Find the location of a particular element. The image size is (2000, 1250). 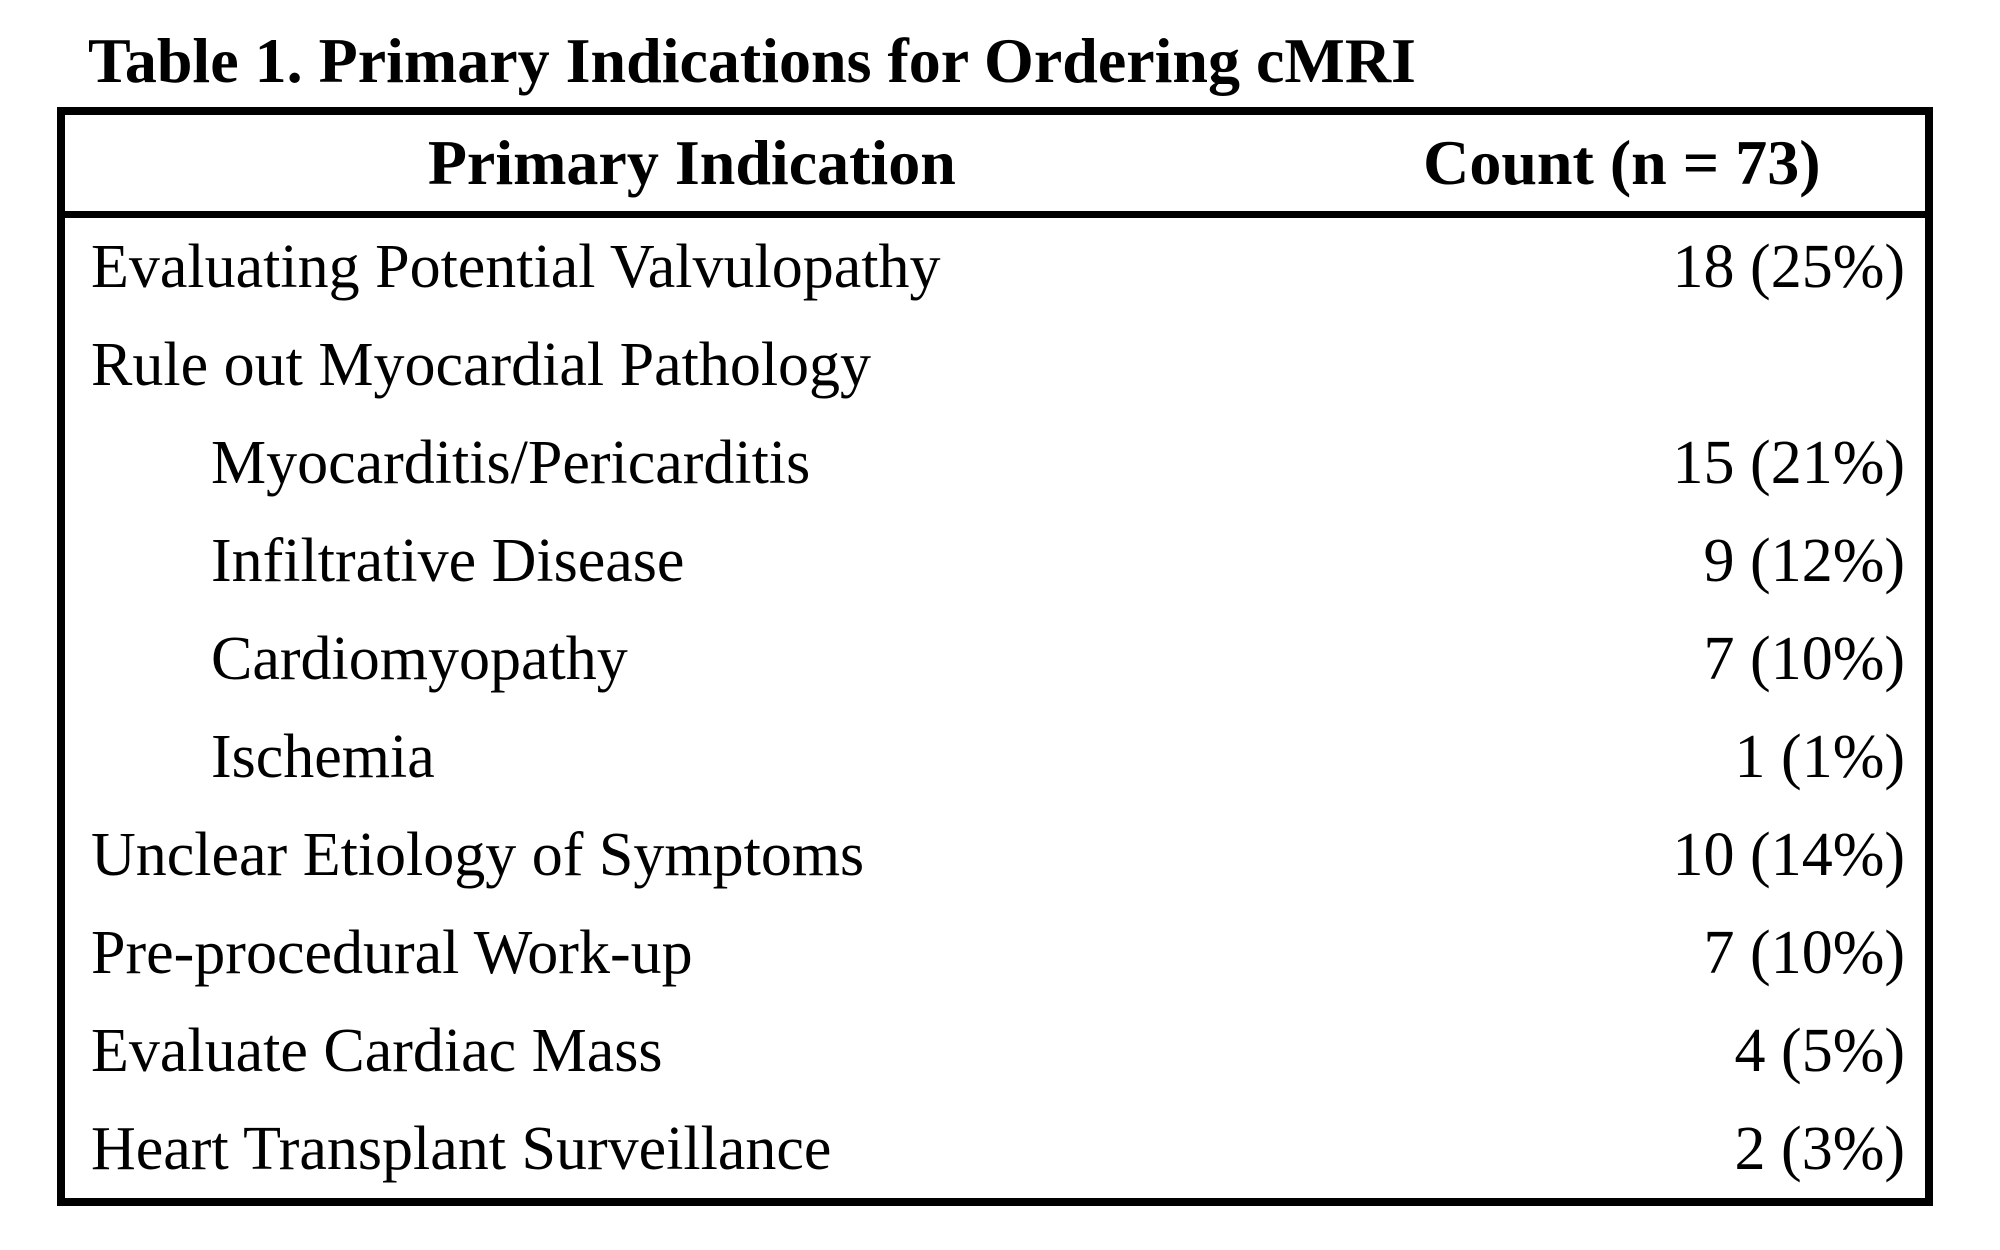

row-label: Infiltrative Disease is located at coordinates (448, 560).